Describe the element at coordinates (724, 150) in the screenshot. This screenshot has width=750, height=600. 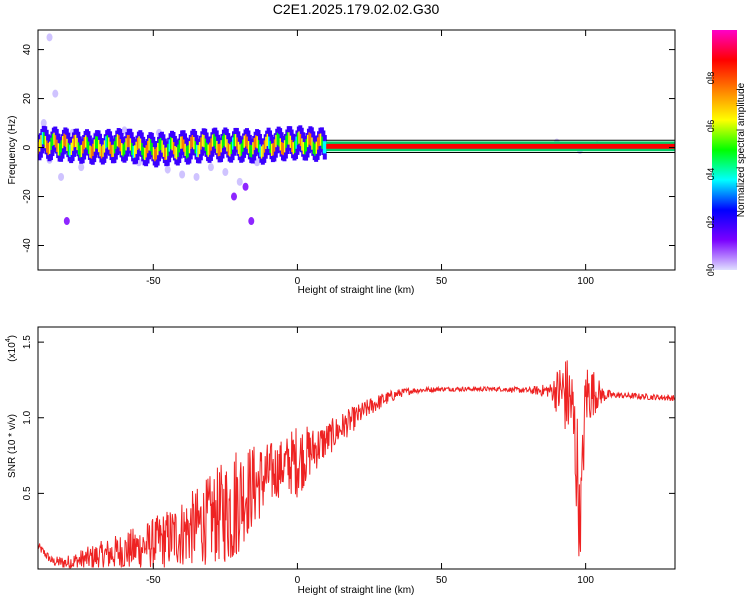
I see `colorbar-gradient` at that location.